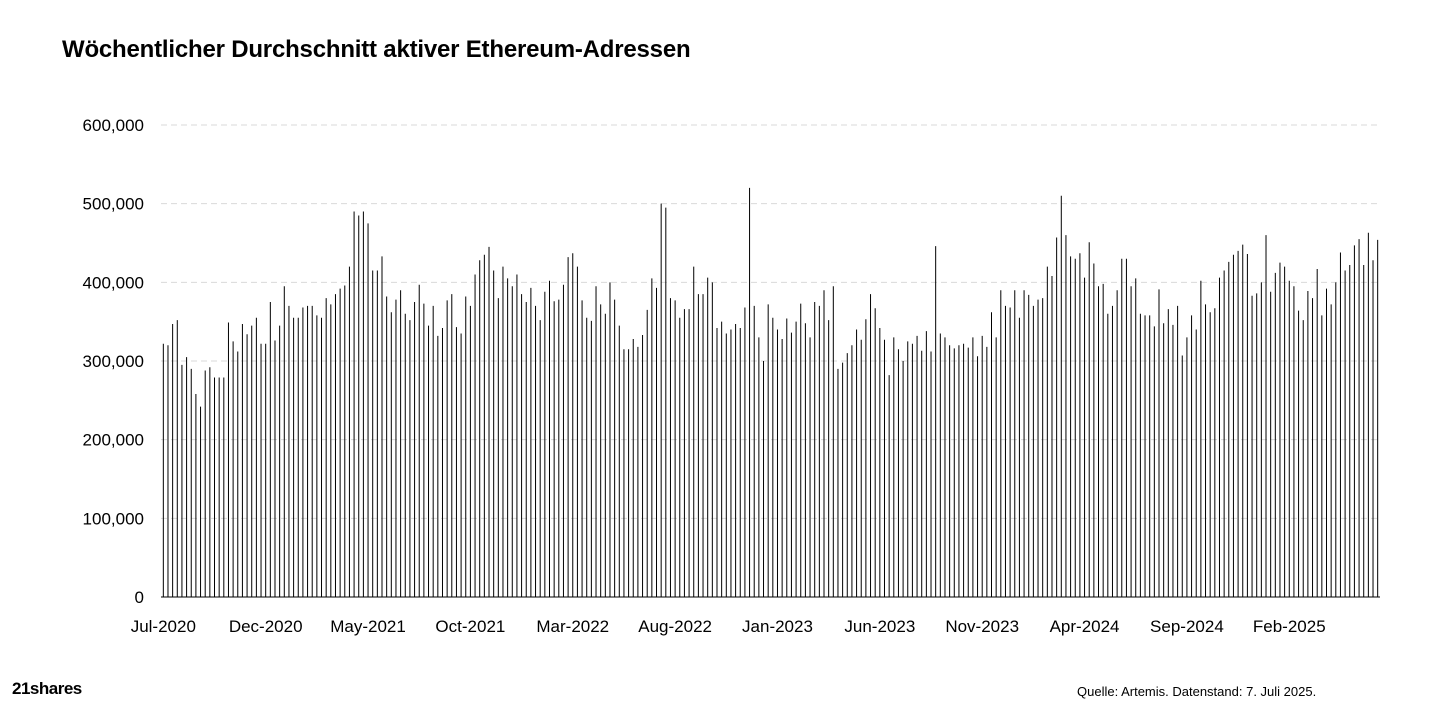  Describe the element at coordinates (266, 626) in the screenshot. I see `x-tick-label: Dec-2020` at that location.